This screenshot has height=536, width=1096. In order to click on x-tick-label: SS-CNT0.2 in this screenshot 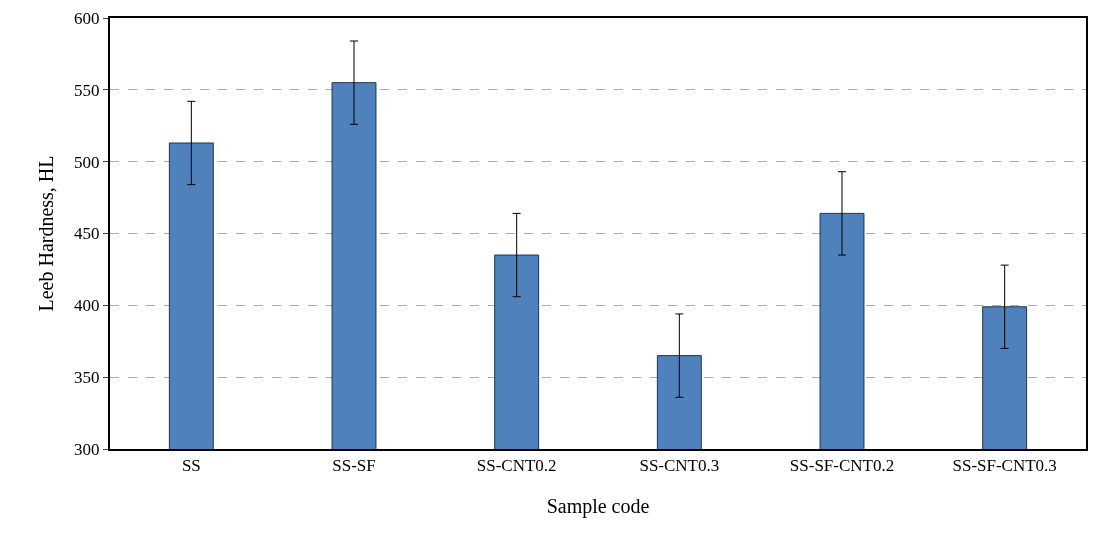, I will do `click(516, 466)`.